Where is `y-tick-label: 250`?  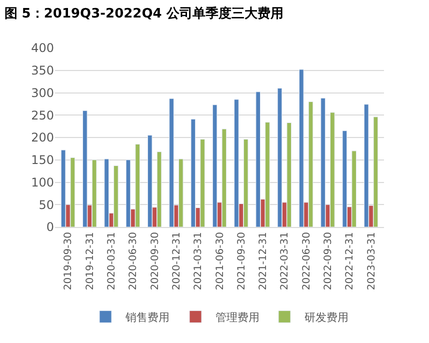
y-tick-label: 250 is located at coordinates (42, 115).